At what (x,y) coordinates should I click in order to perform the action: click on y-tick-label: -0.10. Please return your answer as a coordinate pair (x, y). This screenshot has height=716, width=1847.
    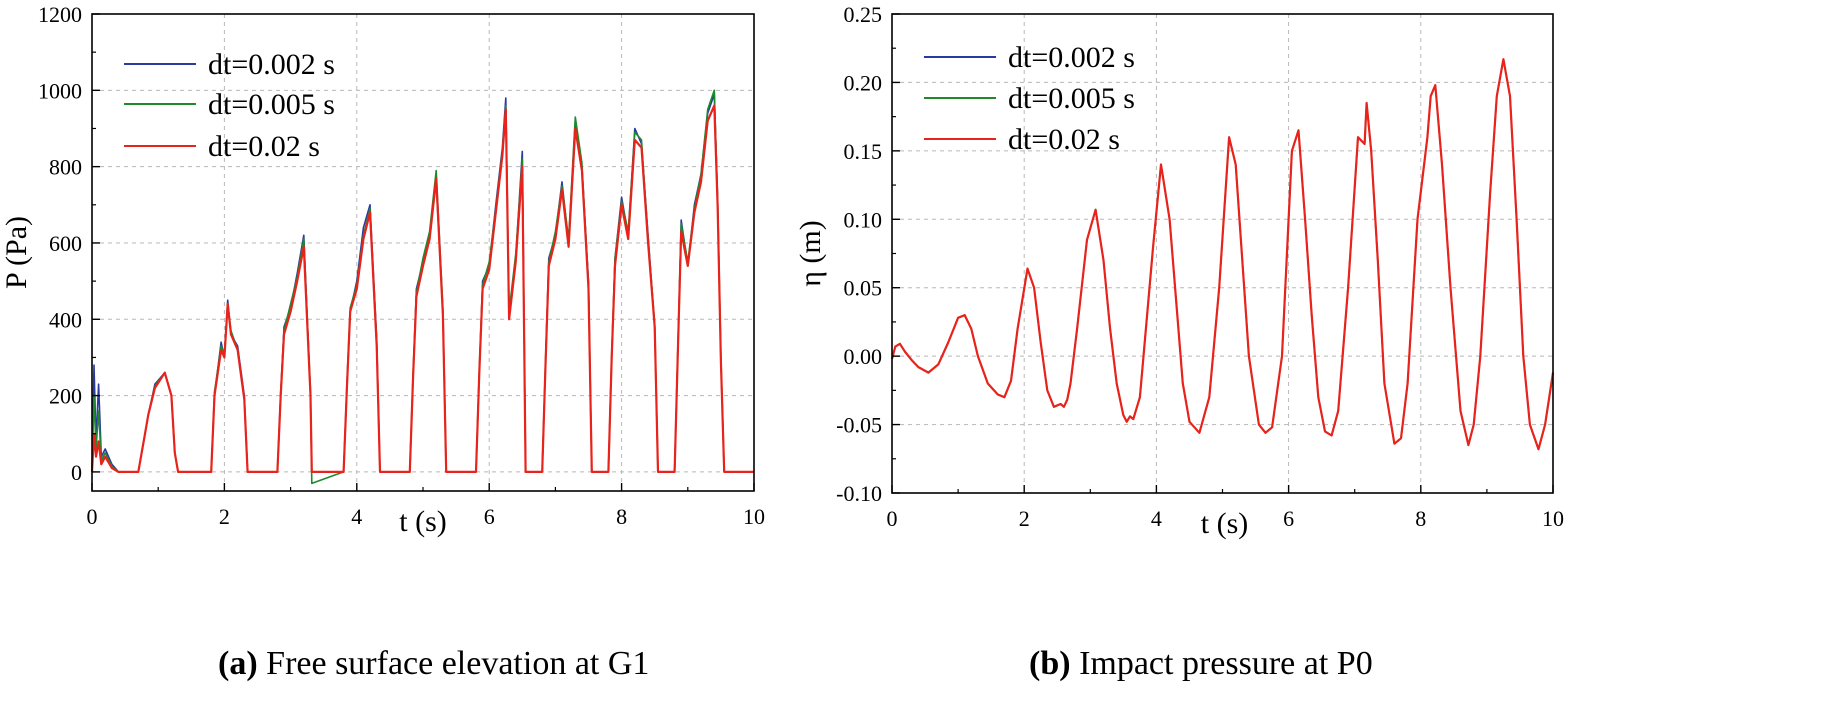
    Looking at the image, I should click on (859, 493).